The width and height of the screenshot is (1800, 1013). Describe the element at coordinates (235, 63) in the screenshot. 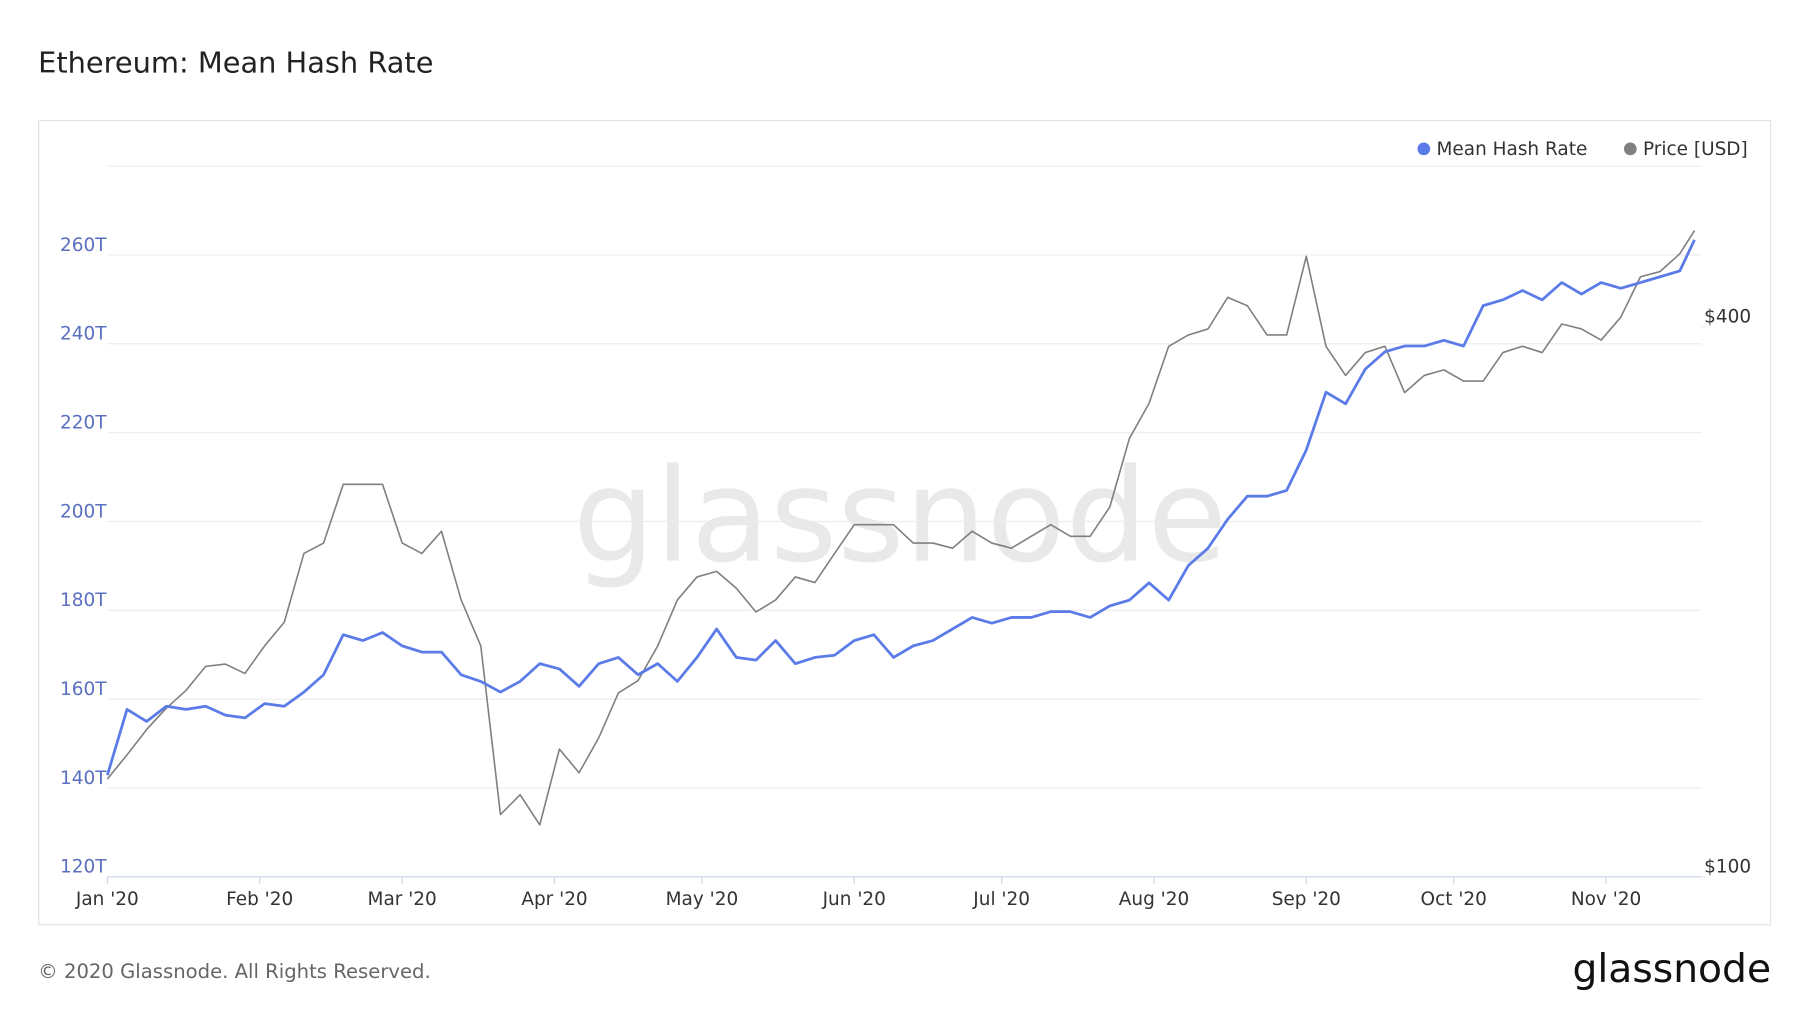

I see `chart-title: Ethereum: Mean Hash Rate` at that location.